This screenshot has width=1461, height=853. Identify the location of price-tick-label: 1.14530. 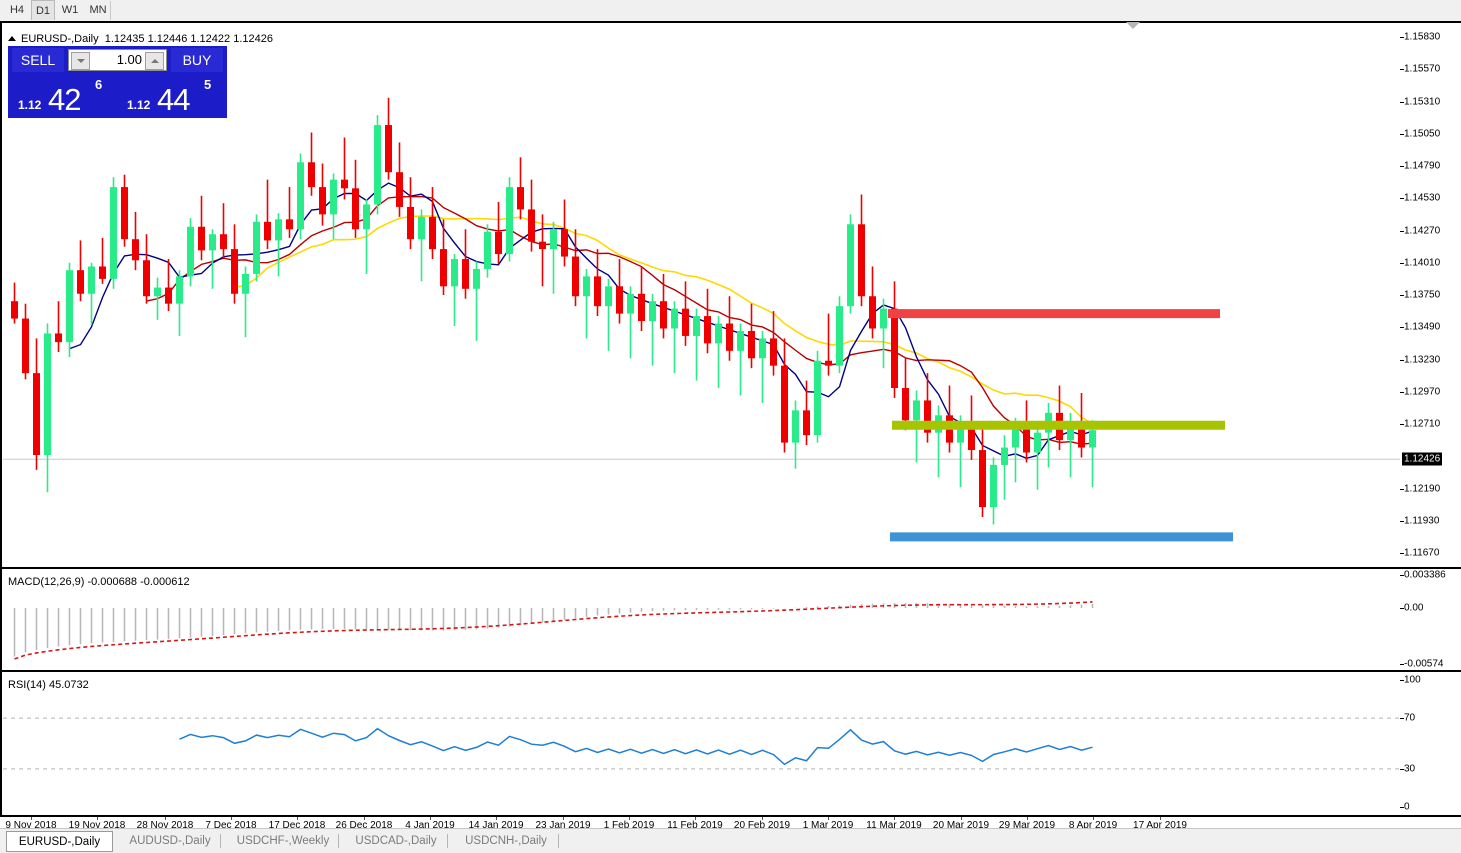
(1422, 198).